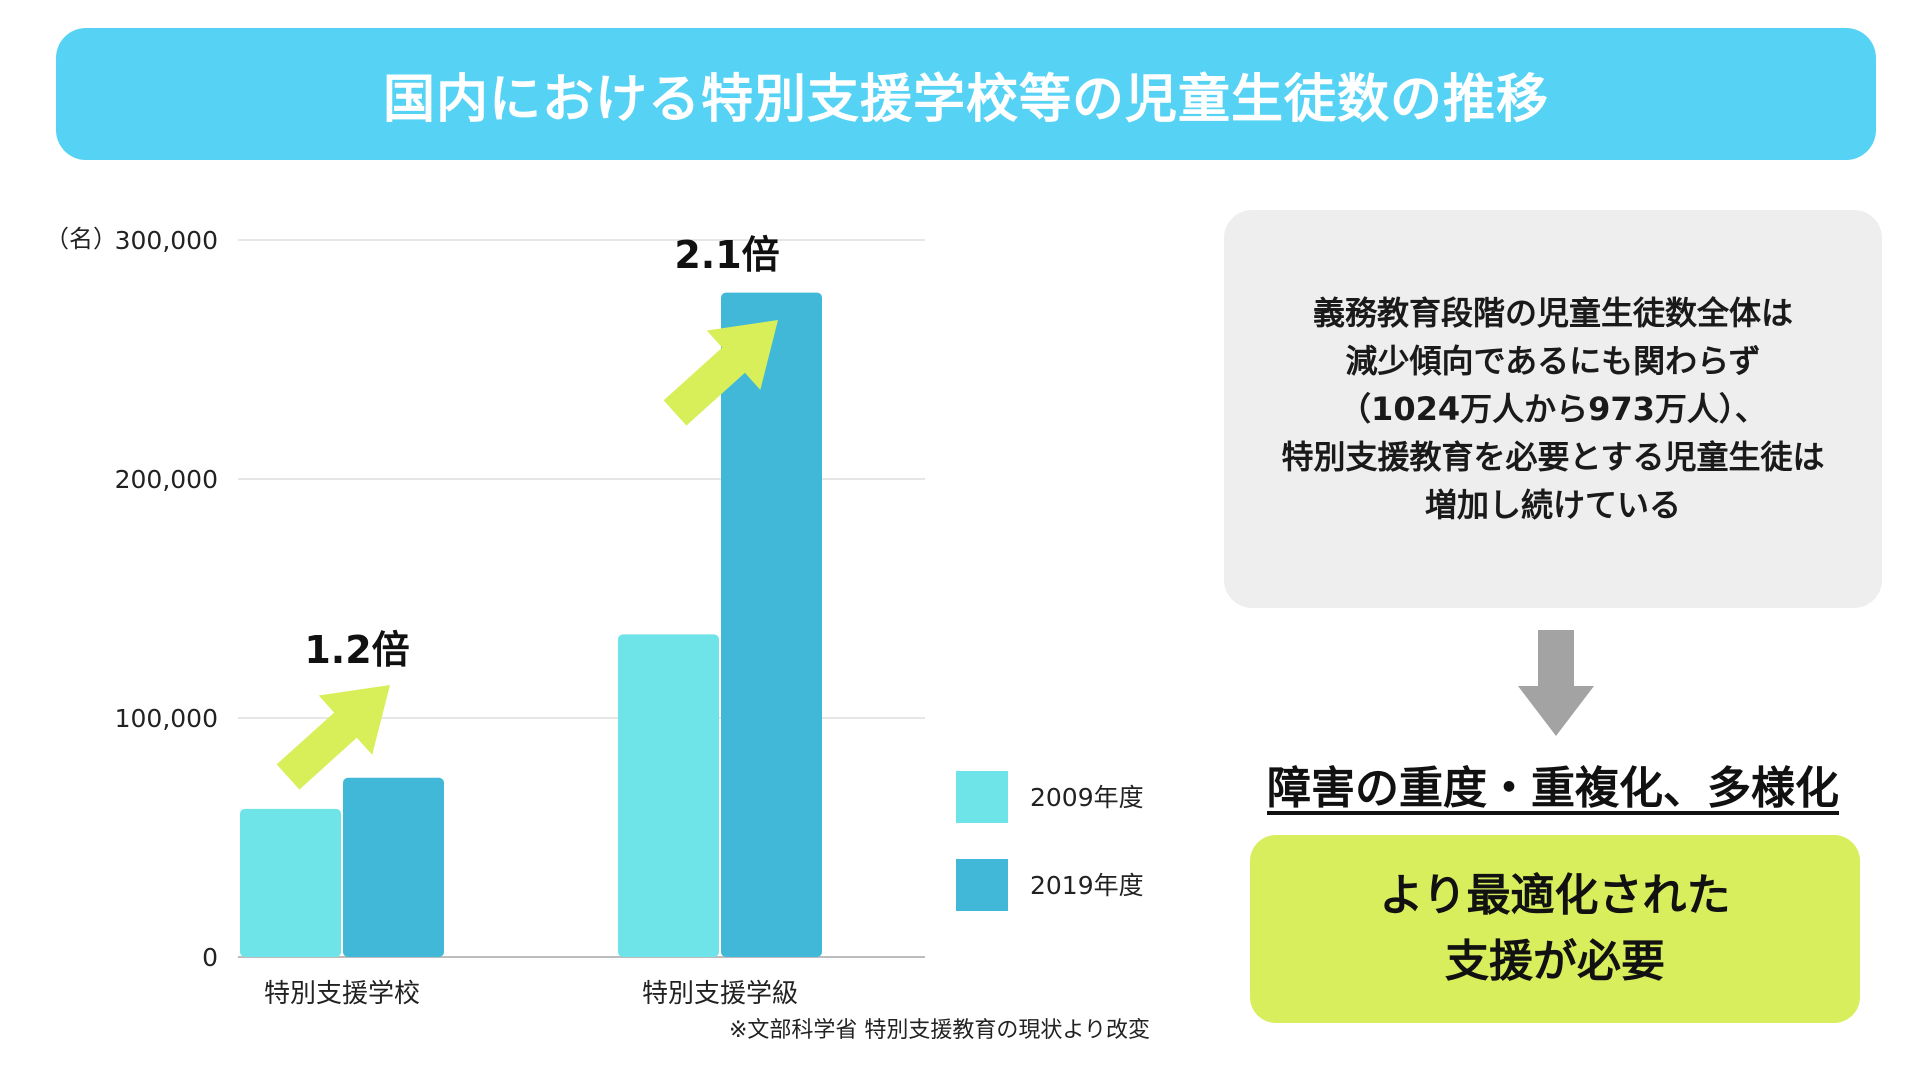 The height and width of the screenshot is (1080, 1920). What do you see at coordinates (81, 239) in the screenshot?
I see `y-unit-label: （名）` at bounding box center [81, 239].